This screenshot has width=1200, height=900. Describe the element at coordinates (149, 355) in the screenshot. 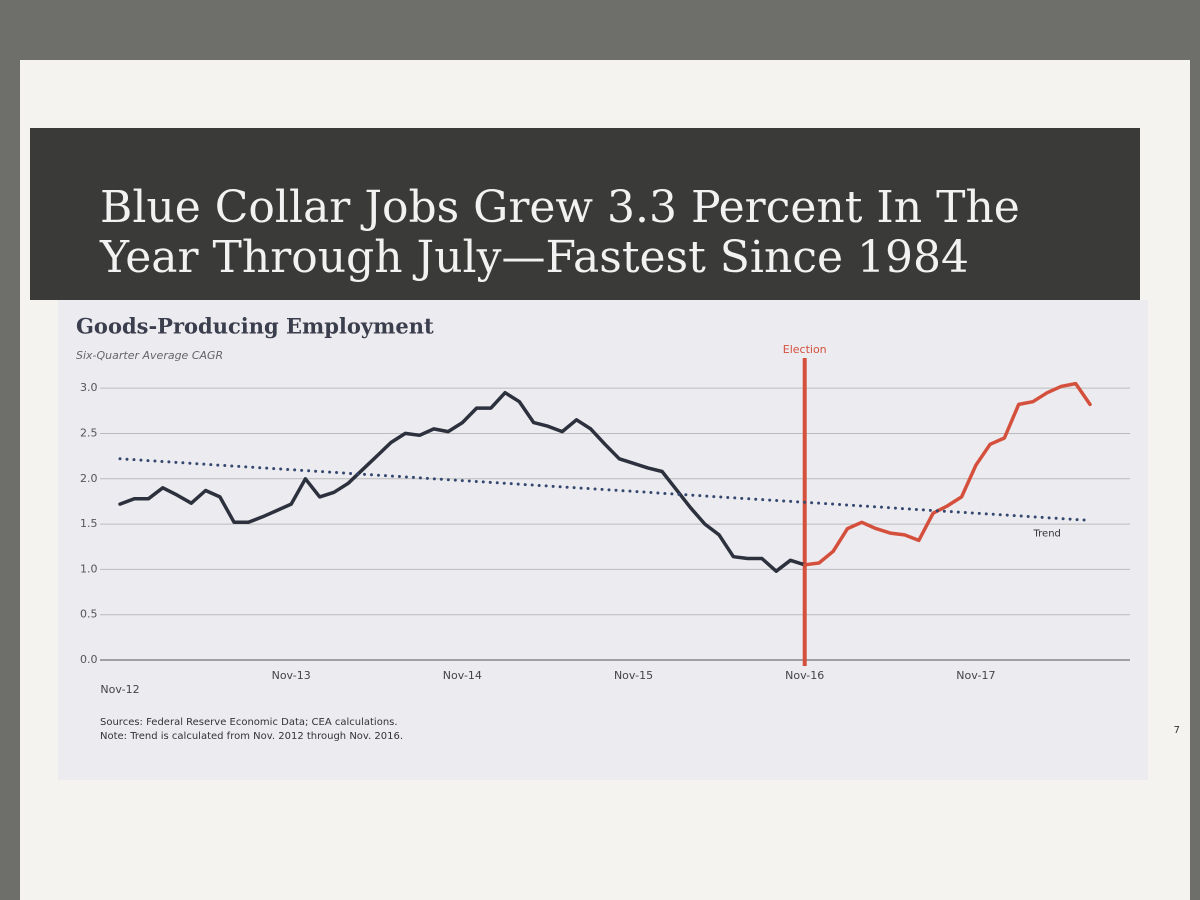

I see `chart-subtitle: Six-Quarter Average CAGR` at that location.